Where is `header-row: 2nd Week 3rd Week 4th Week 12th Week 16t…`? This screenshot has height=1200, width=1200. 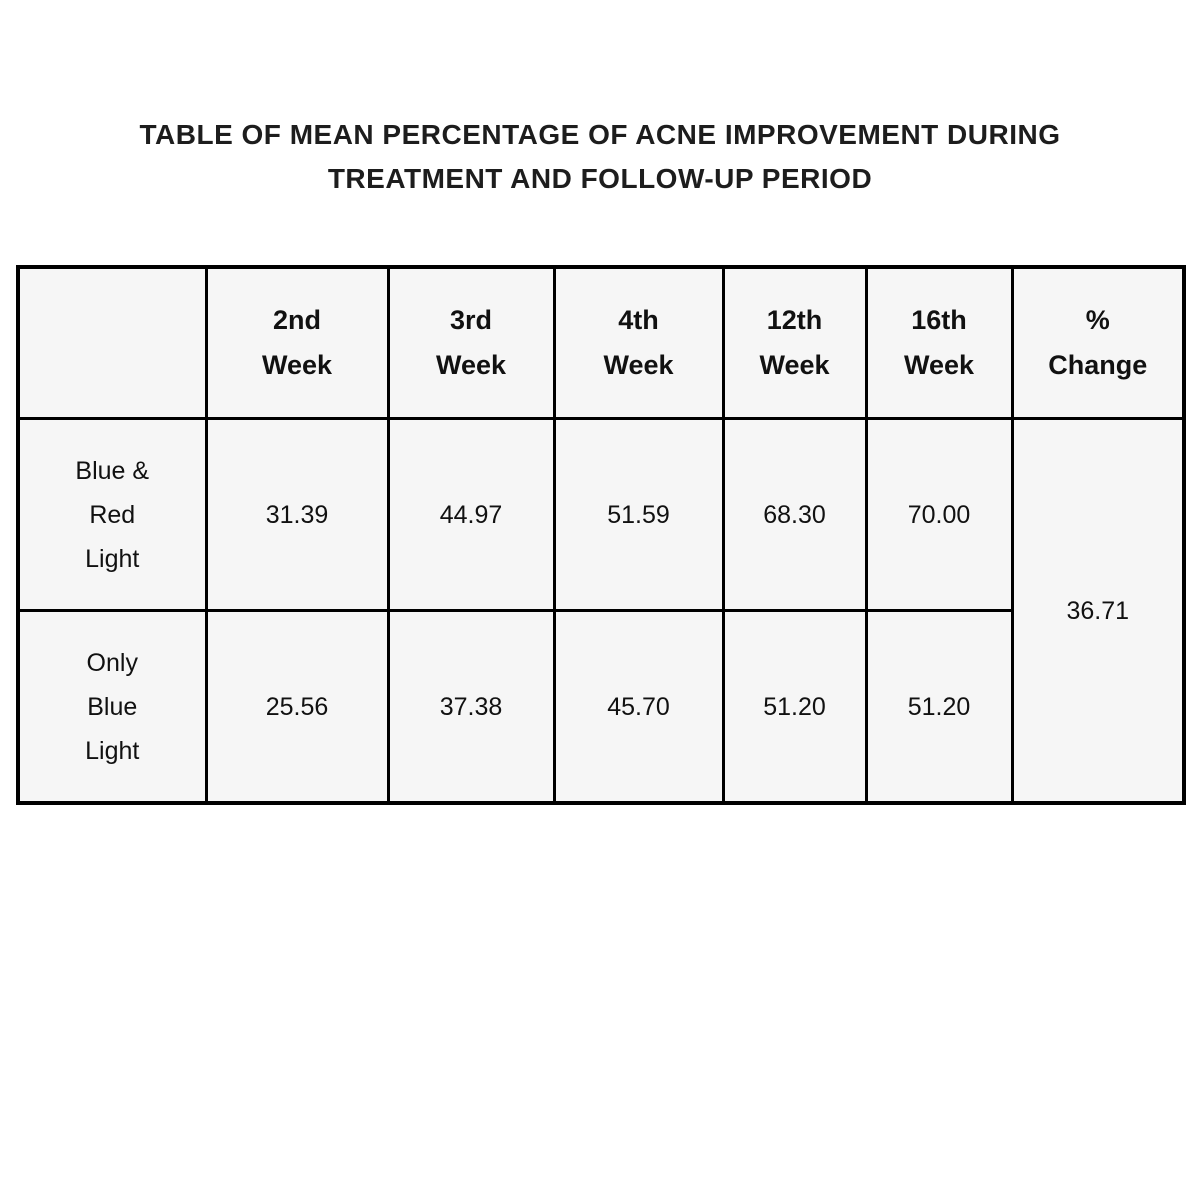
header-row: 2nd Week 3rd Week 4th Week 12th Week 16t… is located at coordinates (601, 342).